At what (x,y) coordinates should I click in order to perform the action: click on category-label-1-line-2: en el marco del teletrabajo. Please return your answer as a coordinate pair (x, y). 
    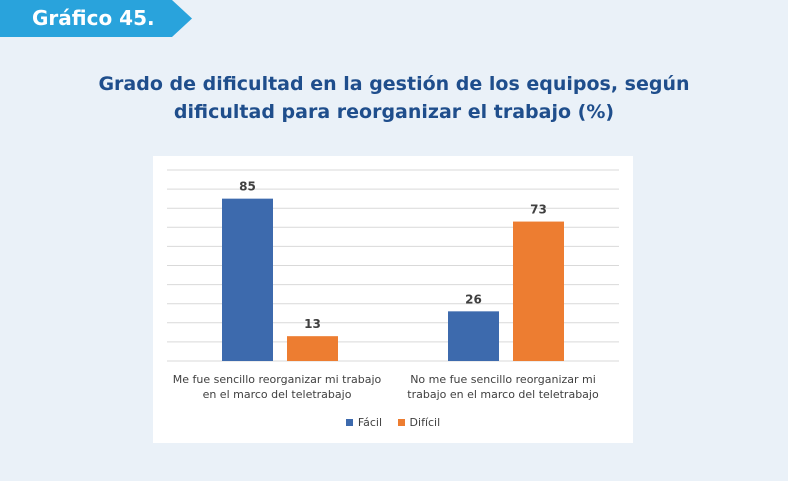
    Looking at the image, I should click on (277, 394).